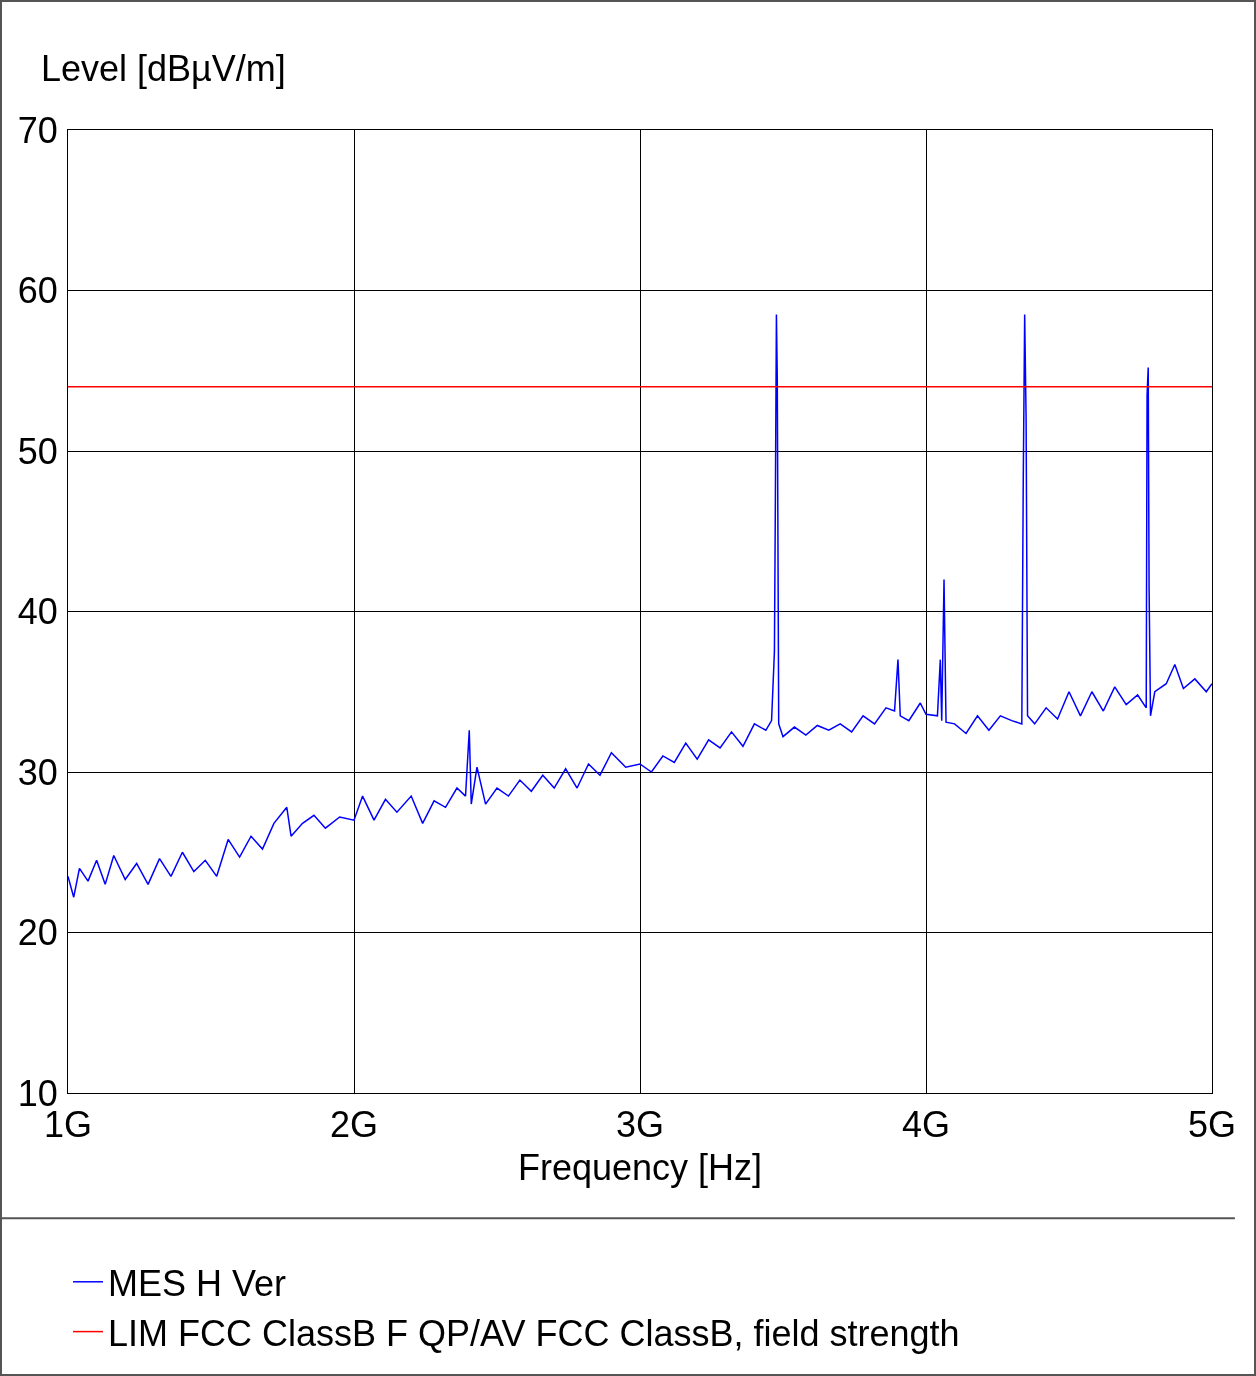 This screenshot has width=1256, height=1376. I want to click on y-axis-title: Level [dBµV/m], so click(163, 68).